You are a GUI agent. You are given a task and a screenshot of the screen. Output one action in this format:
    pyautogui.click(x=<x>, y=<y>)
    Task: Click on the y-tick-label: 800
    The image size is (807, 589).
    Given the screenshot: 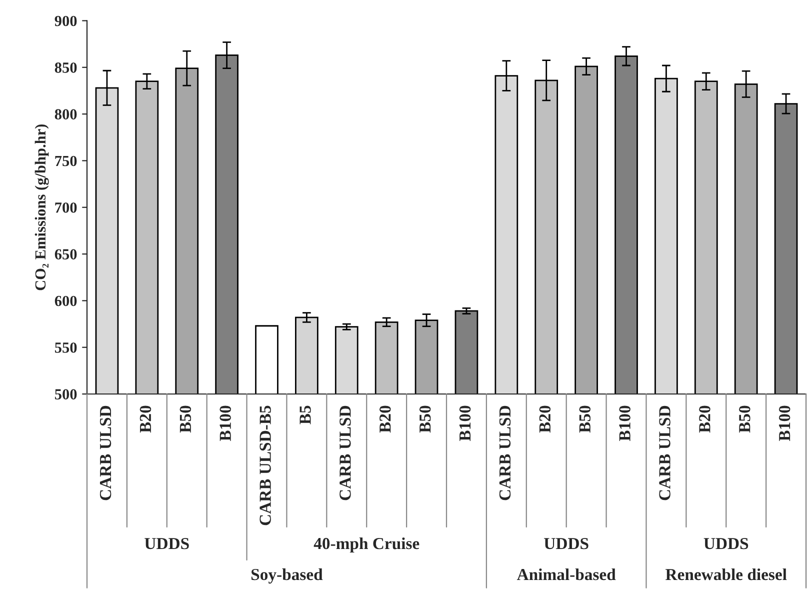 What is the action you would take?
    pyautogui.click(x=65, y=114)
    